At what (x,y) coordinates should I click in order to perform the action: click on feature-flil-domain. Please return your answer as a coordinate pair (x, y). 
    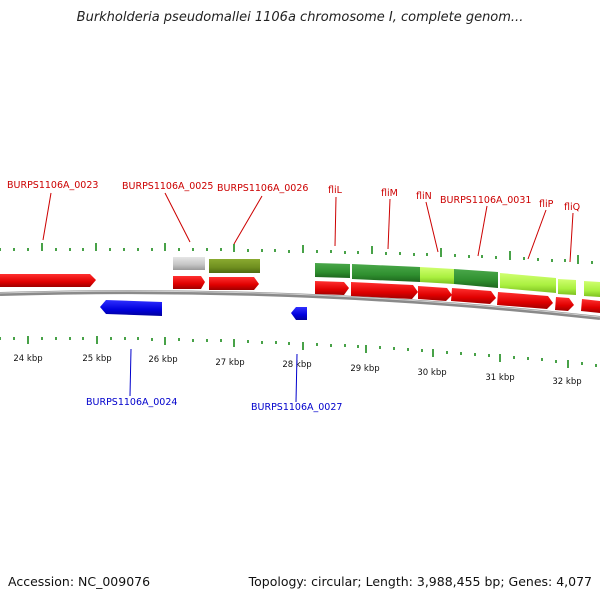
    Looking at the image, I should click on (332, 270).